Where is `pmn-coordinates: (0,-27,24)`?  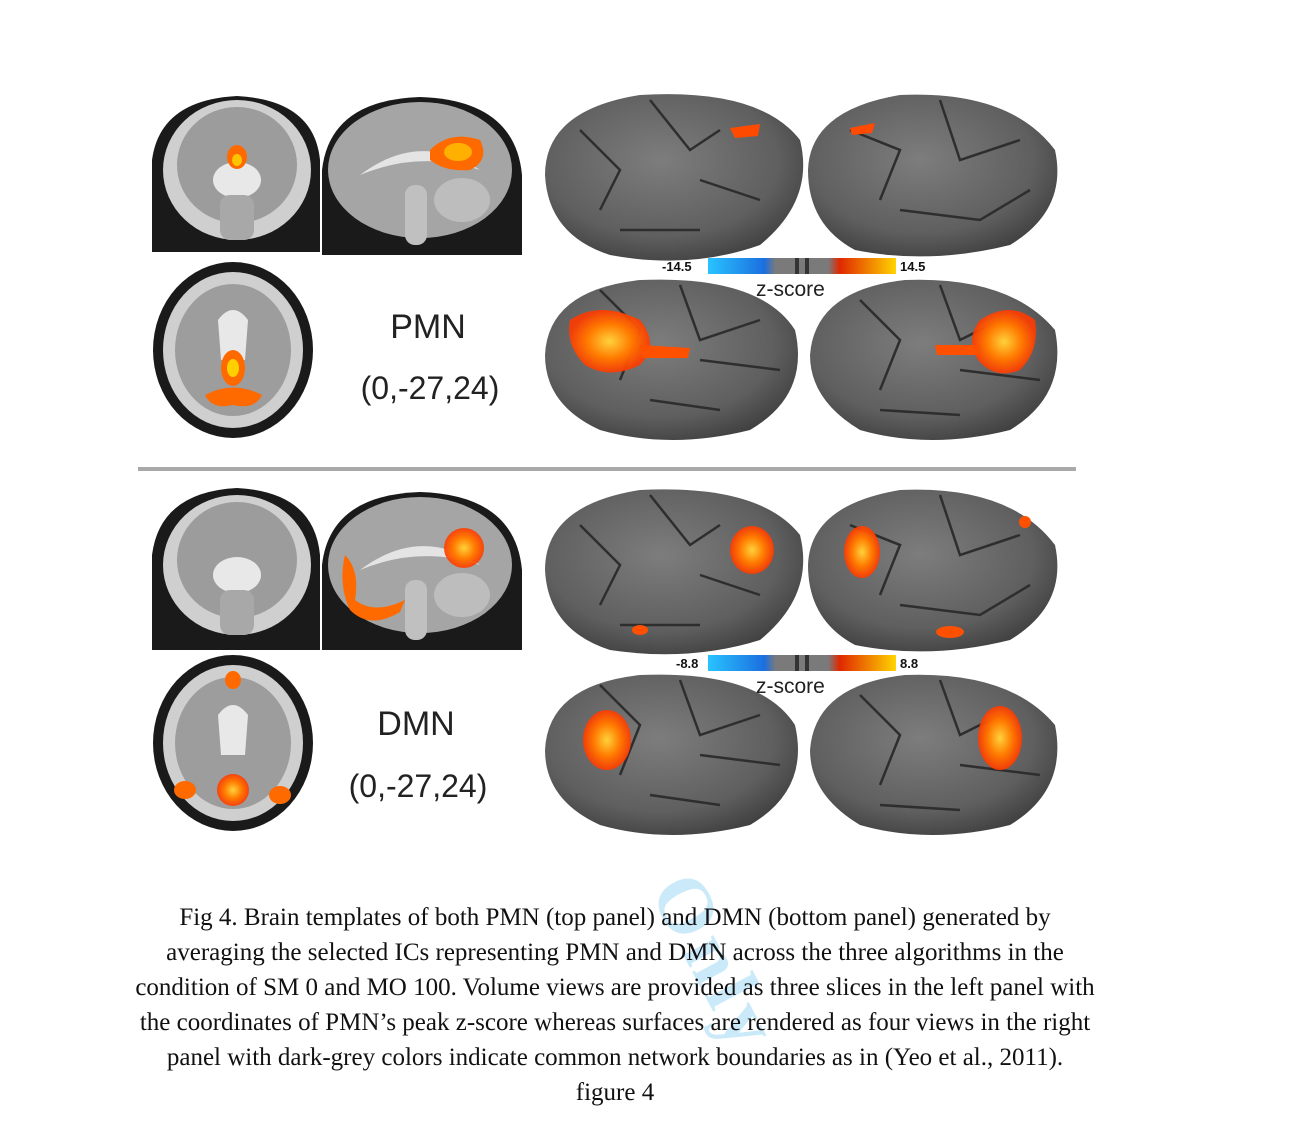 pmn-coordinates: (0,-27,24) is located at coordinates (430, 388).